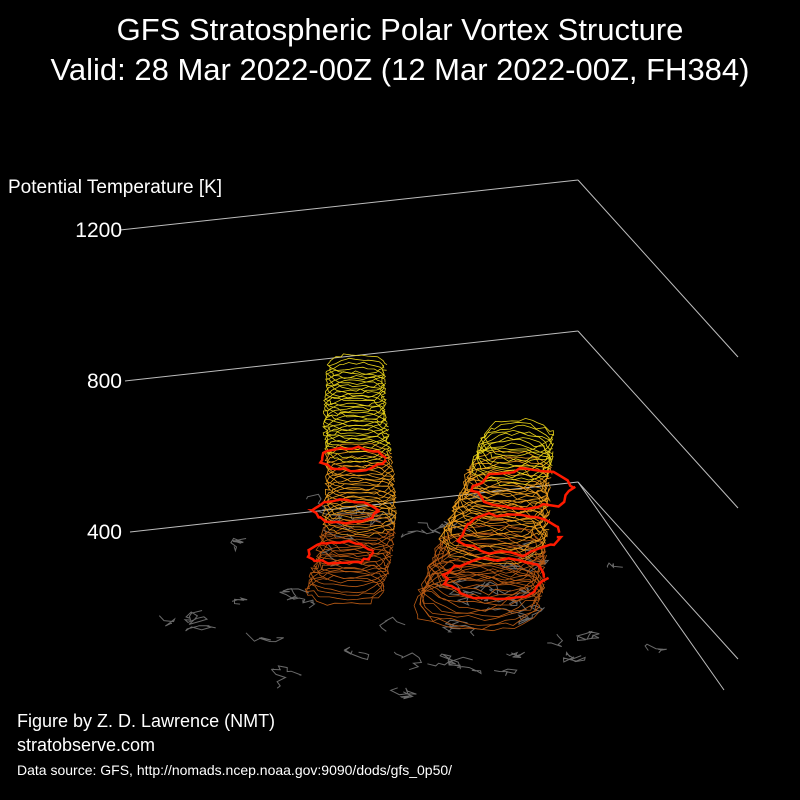  I want to click on z-tick-label: 800, so click(104, 381).